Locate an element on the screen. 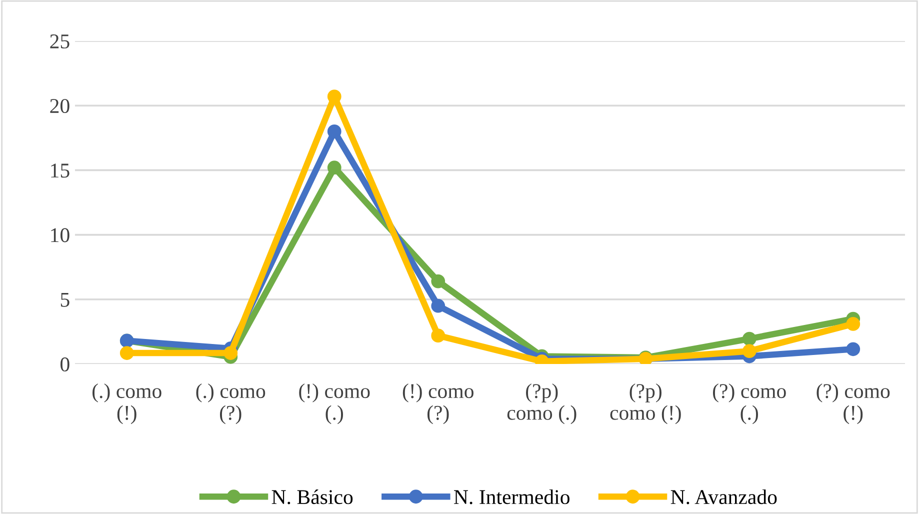 Image resolution: width=919 pixels, height=514 pixels. legend-label: N. Intermedio is located at coordinates (512, 496).